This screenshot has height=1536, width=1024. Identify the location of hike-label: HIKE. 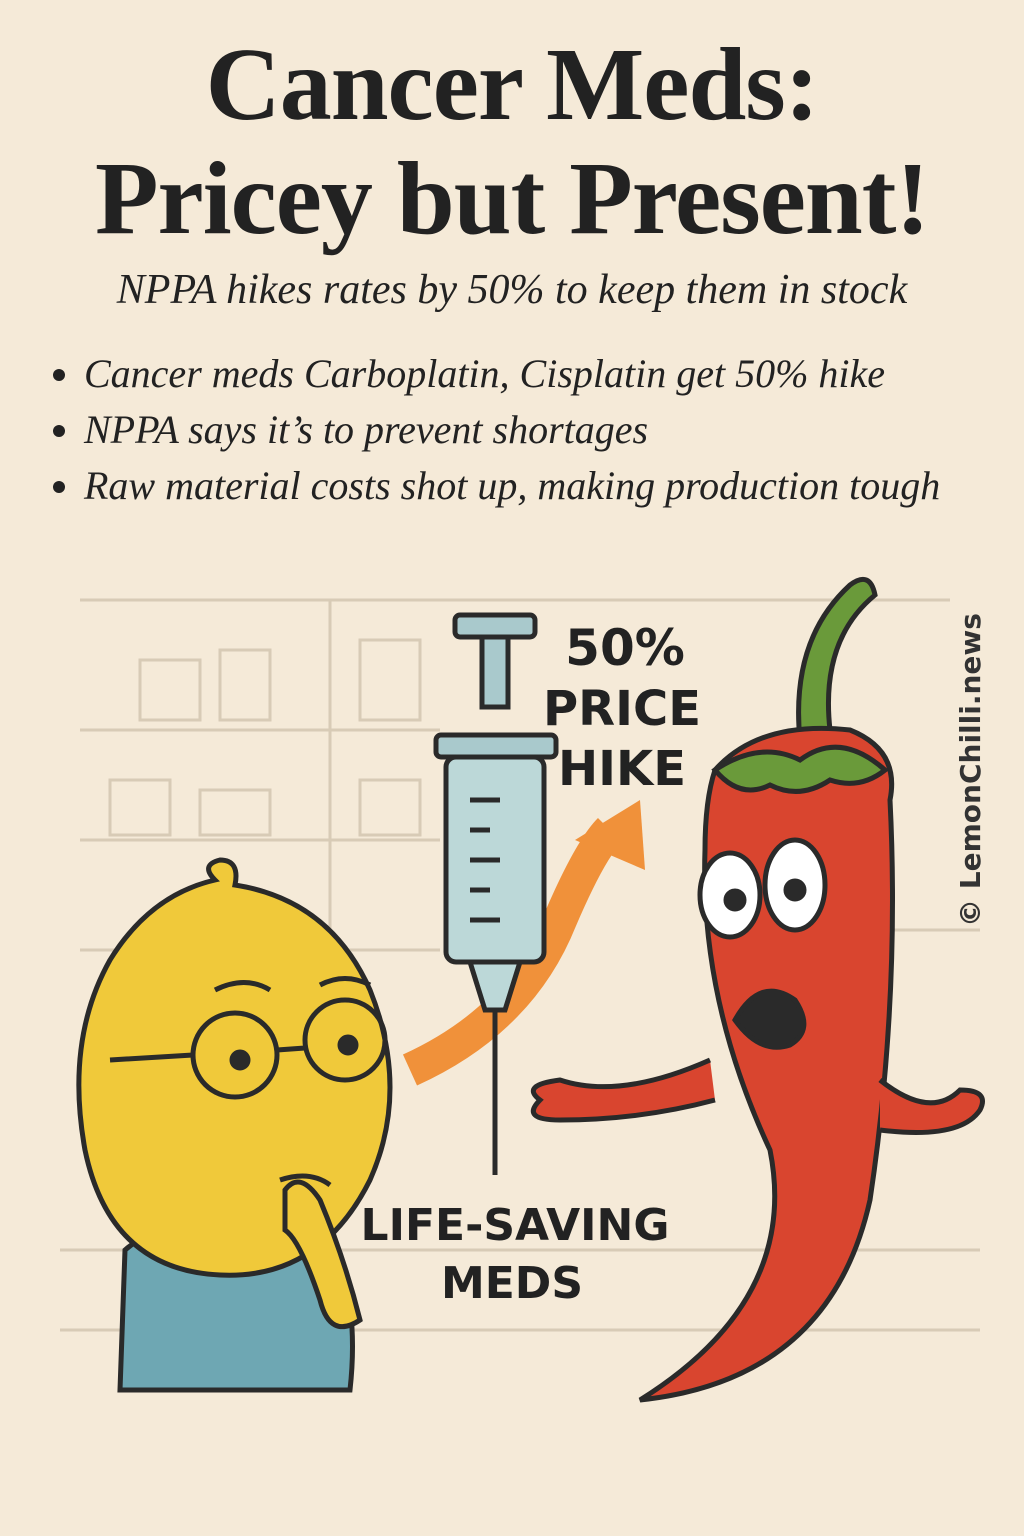
(622, 769).